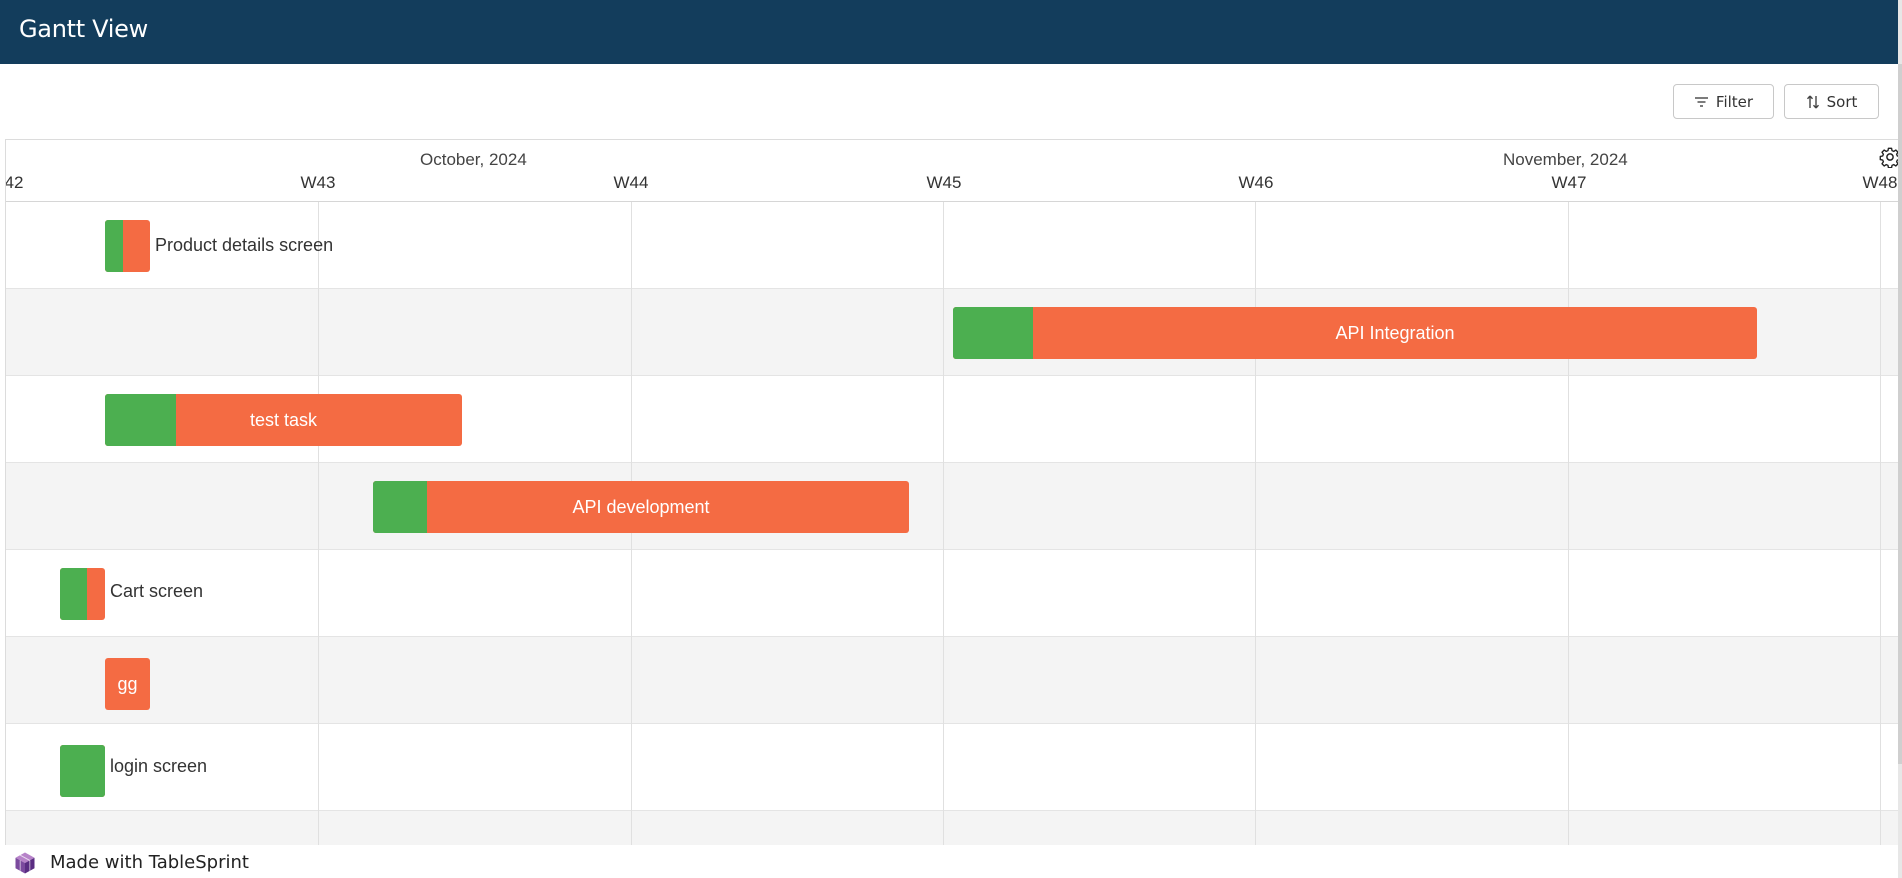  Describe the element at coordinates (83, 29) in the screenshot. I see `page-title: Gantt View` at that location.